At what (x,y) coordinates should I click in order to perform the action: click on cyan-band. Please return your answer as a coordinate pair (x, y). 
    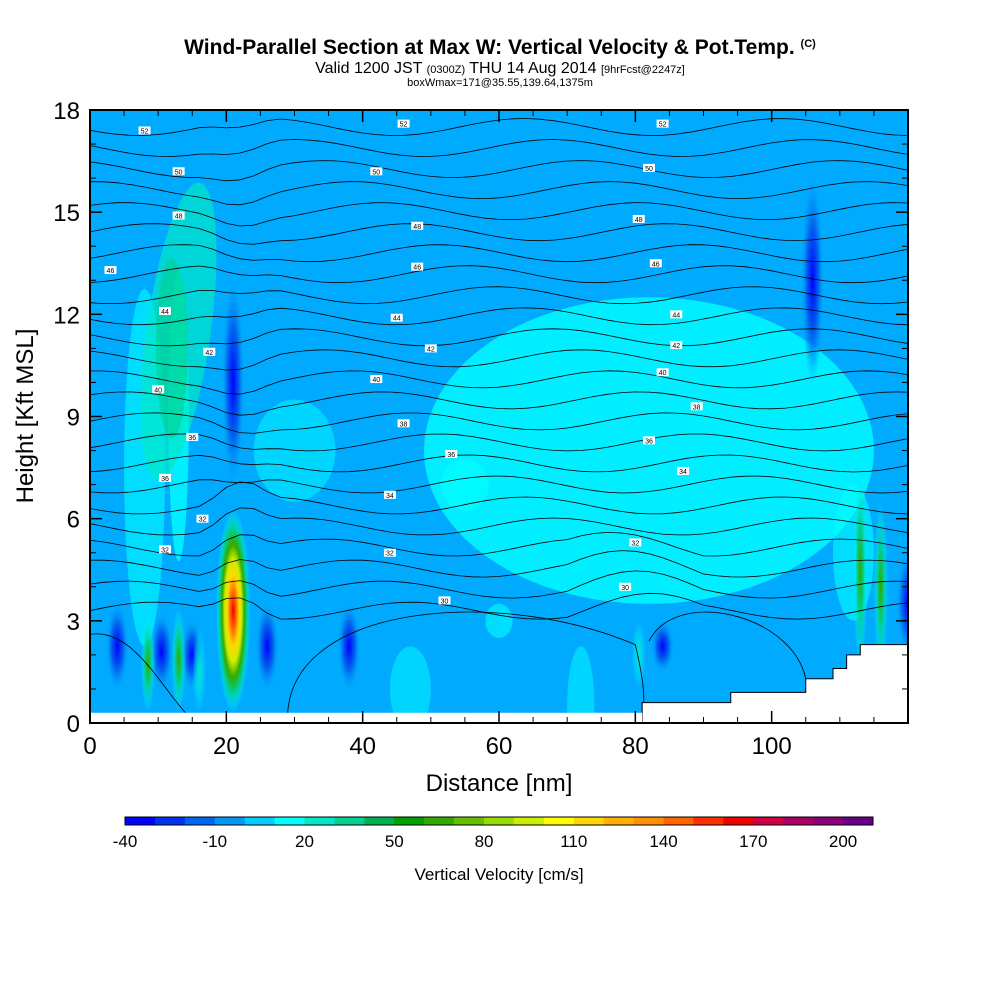
    Looking at the image, I should click on (499, 620).